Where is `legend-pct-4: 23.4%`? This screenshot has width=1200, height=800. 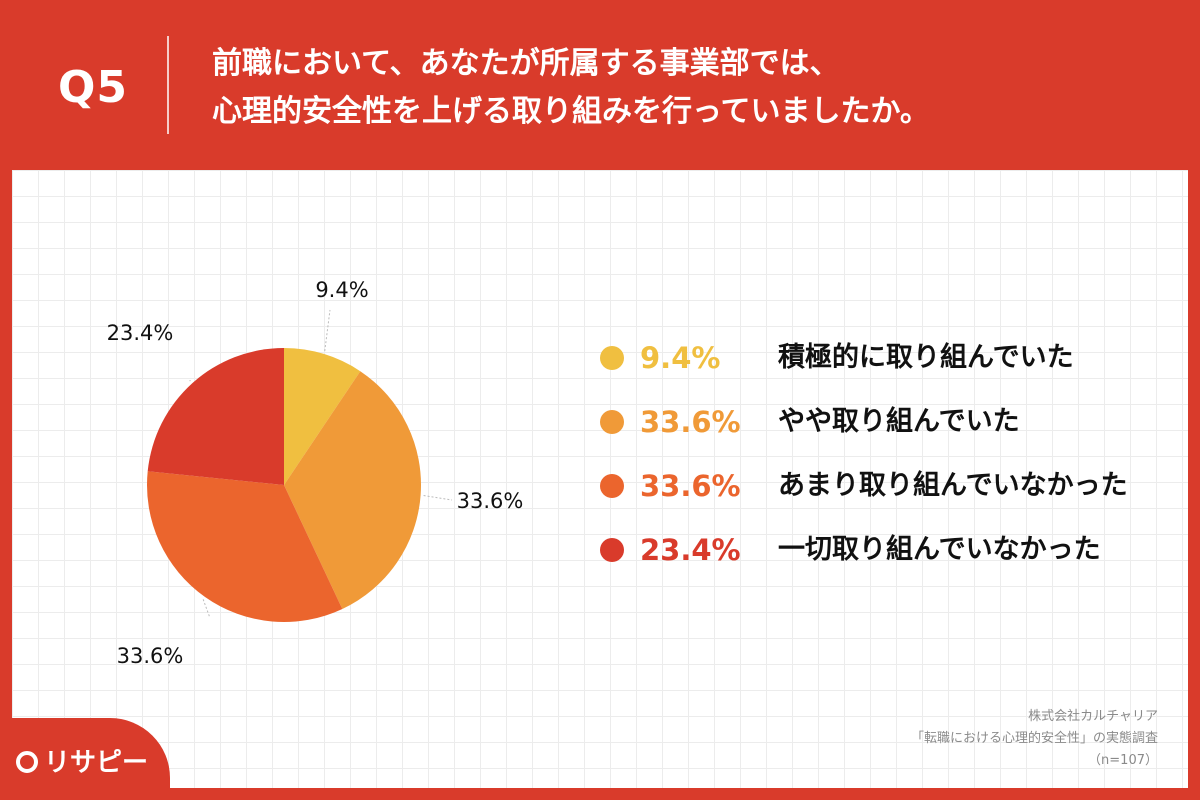
legend-pct-4: 23.4% is located at coordinates (690, 550).